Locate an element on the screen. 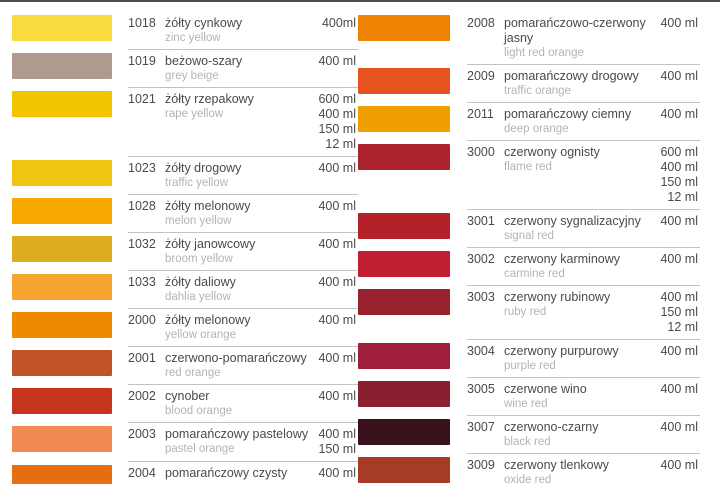 The height and width of the screenshot is (484, 720). color-name-polish: pomarańczowy drogowy is located at coordinates (571, 76).